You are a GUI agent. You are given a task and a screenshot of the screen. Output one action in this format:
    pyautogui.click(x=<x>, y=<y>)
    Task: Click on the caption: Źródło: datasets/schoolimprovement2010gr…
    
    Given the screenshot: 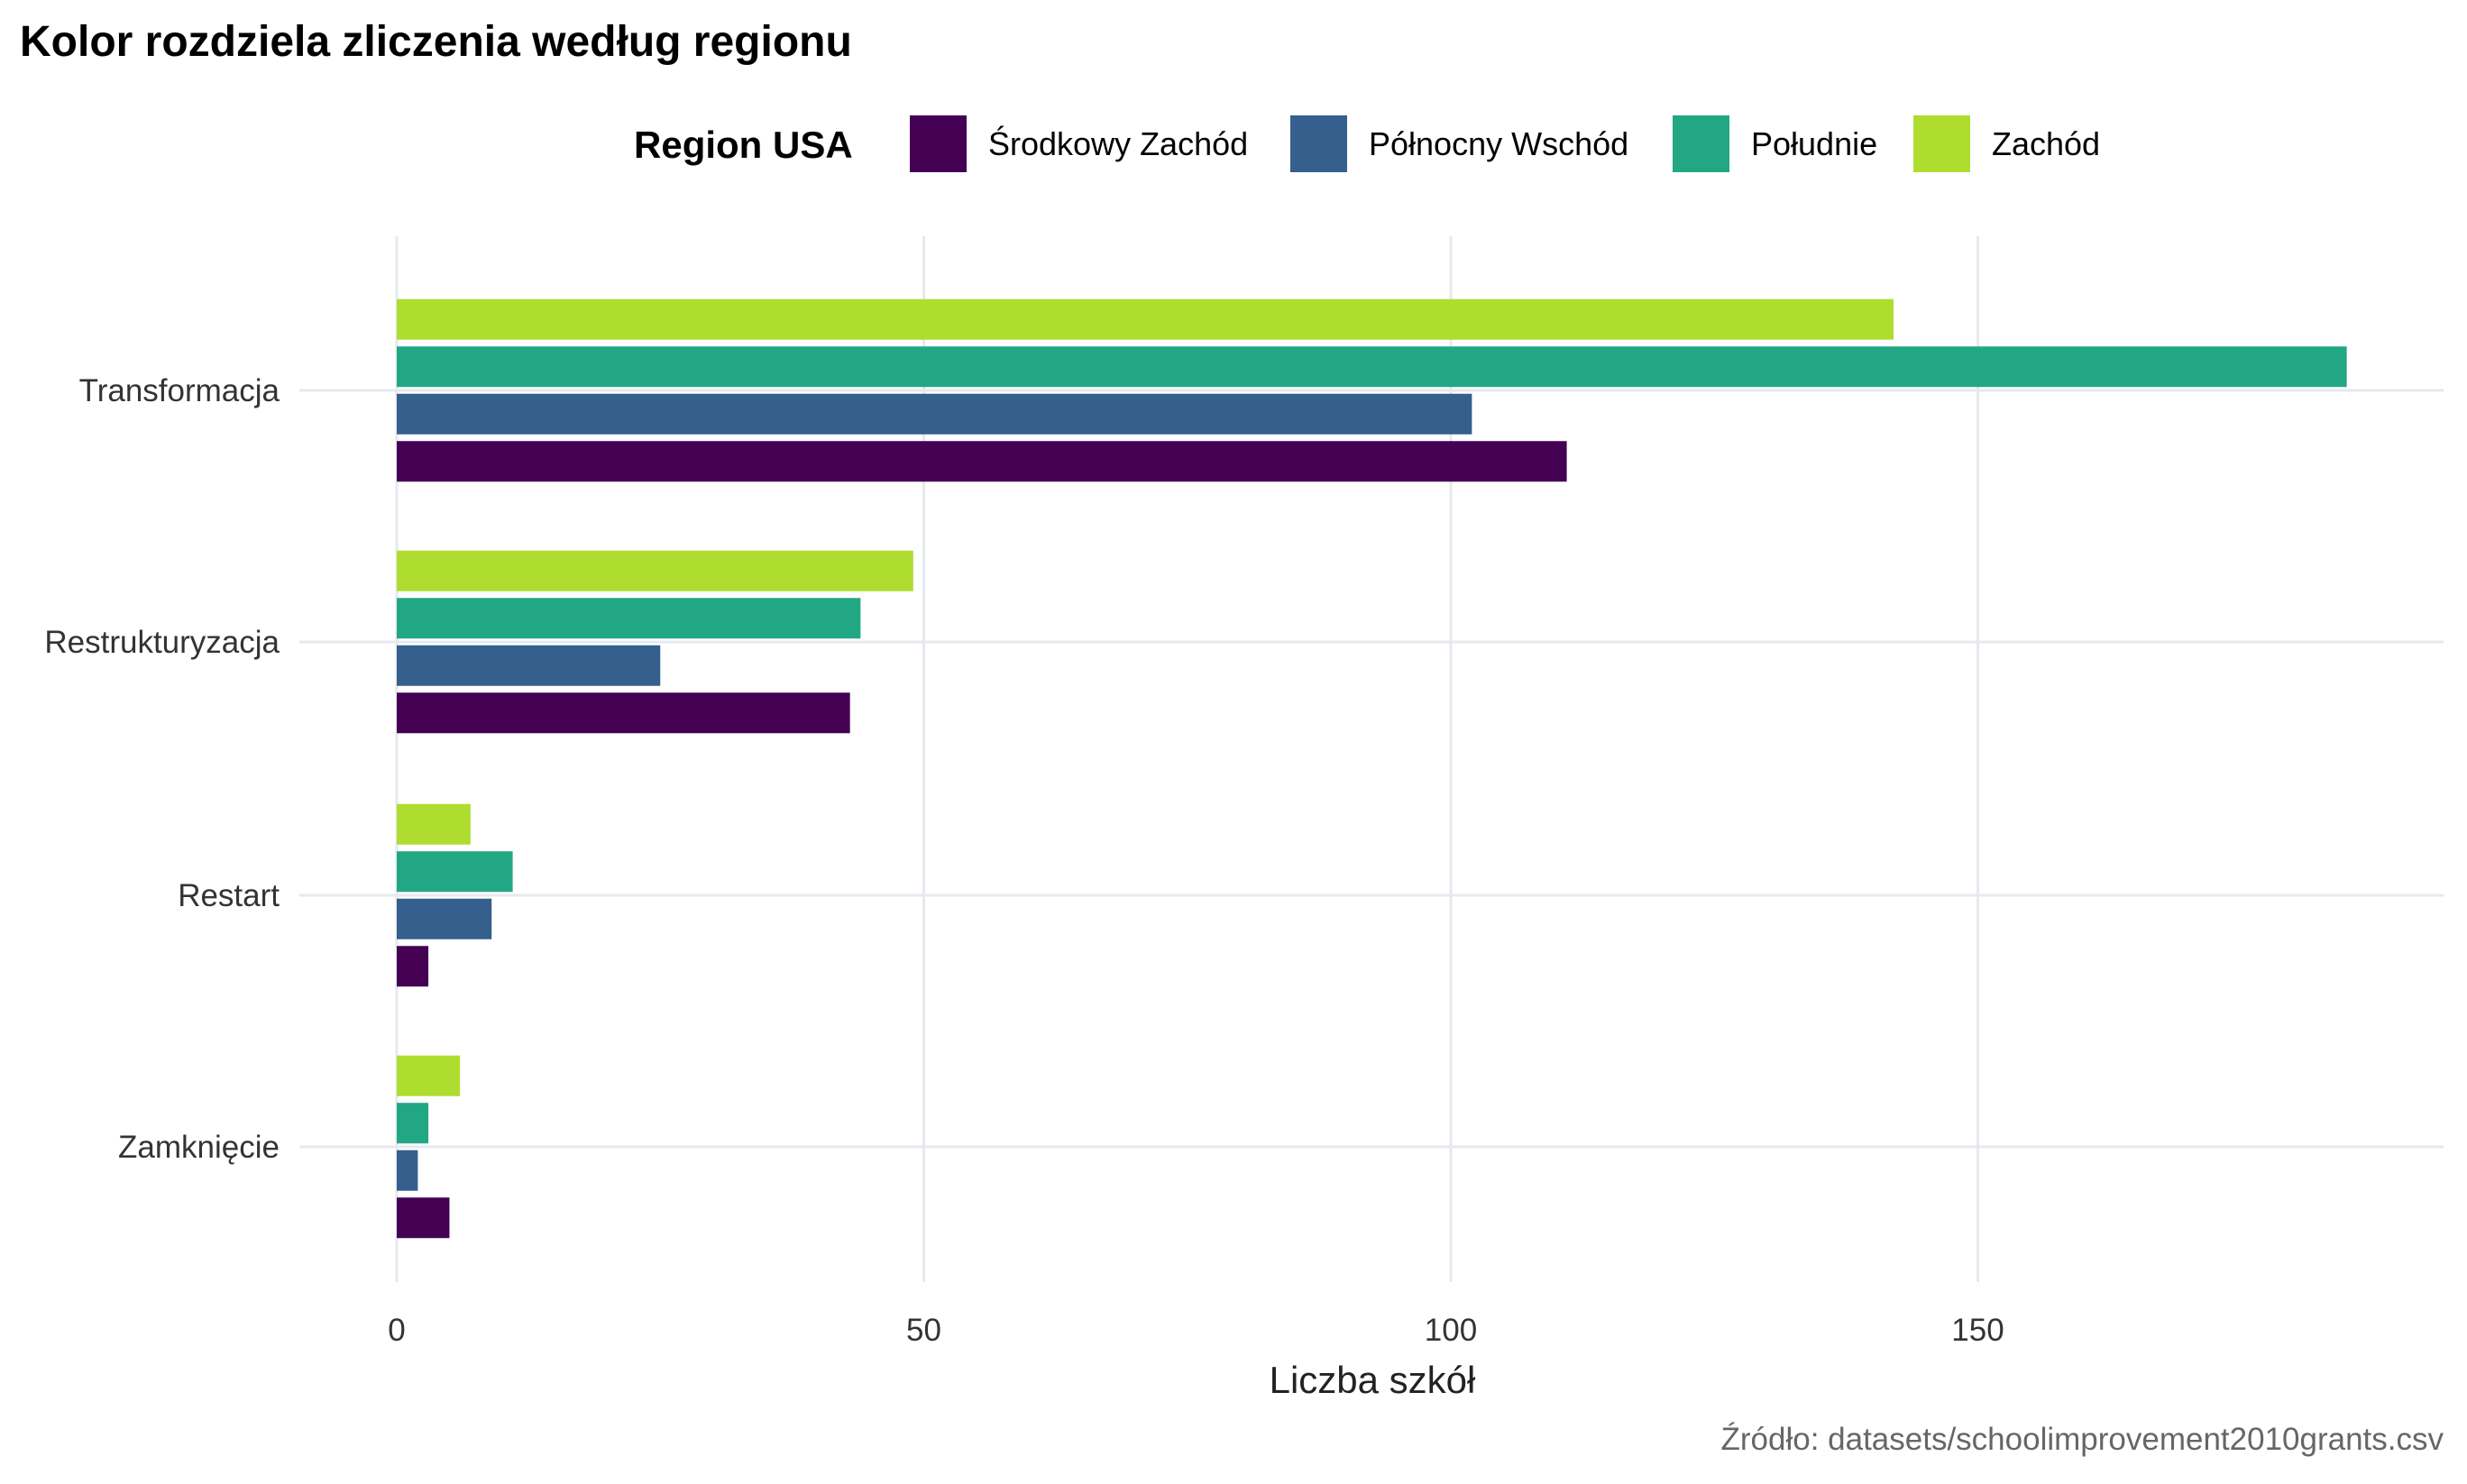 What is the action you would take?
    pyautogui.click(x=2082, y=1439)
    